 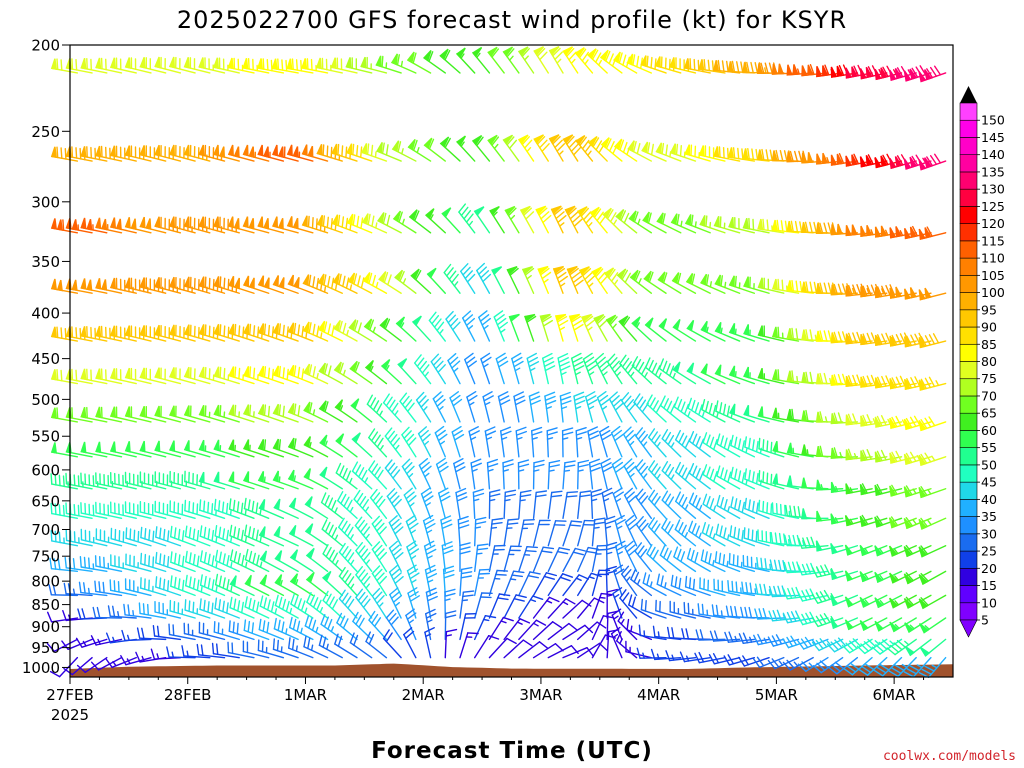 What do you see at coordinates (45, 359) in the screenshot?
I see `y-tick-label: 450` at bounding box center [45, 359].